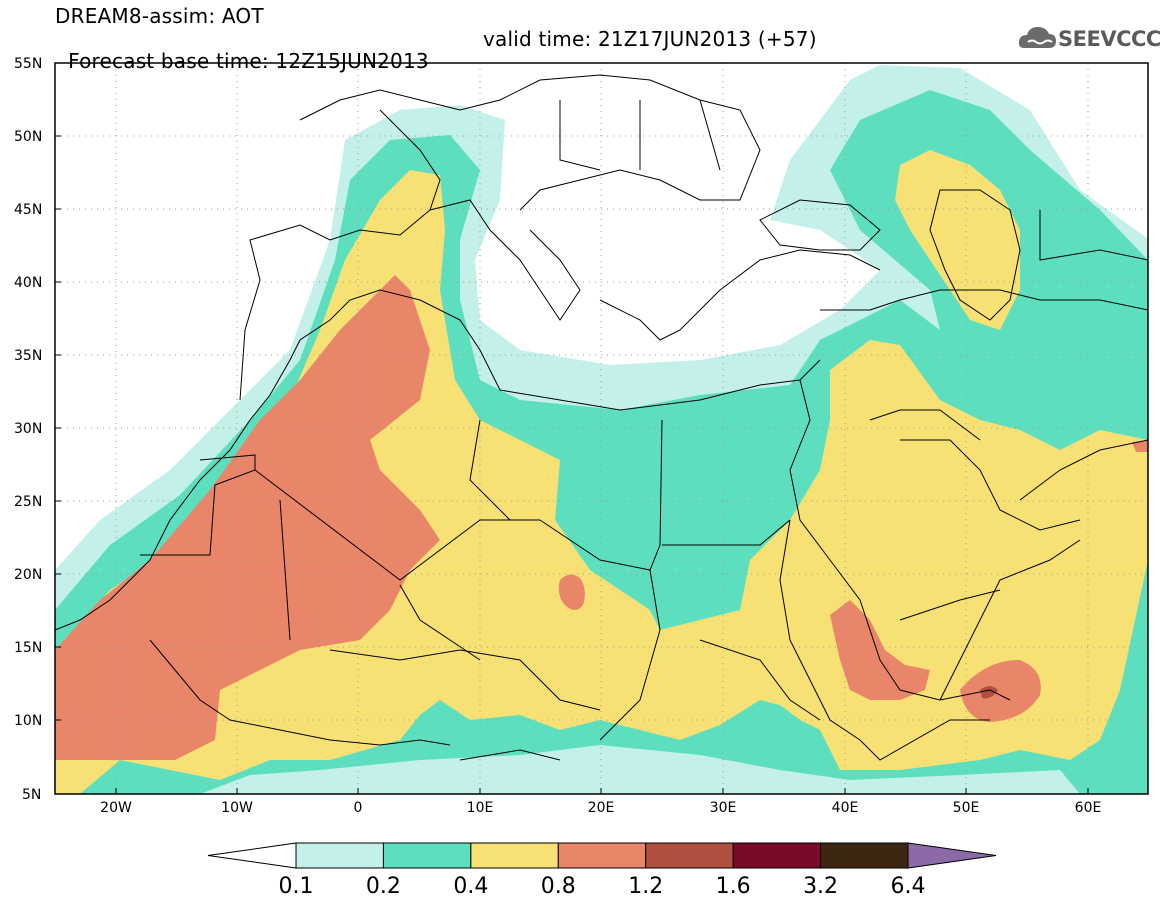 Image resolution: width=1165 pixels, height=905 pixels. Describe the element at coordinates (358, 808) in the screenshot. I see `lon-label: 0` at that location.